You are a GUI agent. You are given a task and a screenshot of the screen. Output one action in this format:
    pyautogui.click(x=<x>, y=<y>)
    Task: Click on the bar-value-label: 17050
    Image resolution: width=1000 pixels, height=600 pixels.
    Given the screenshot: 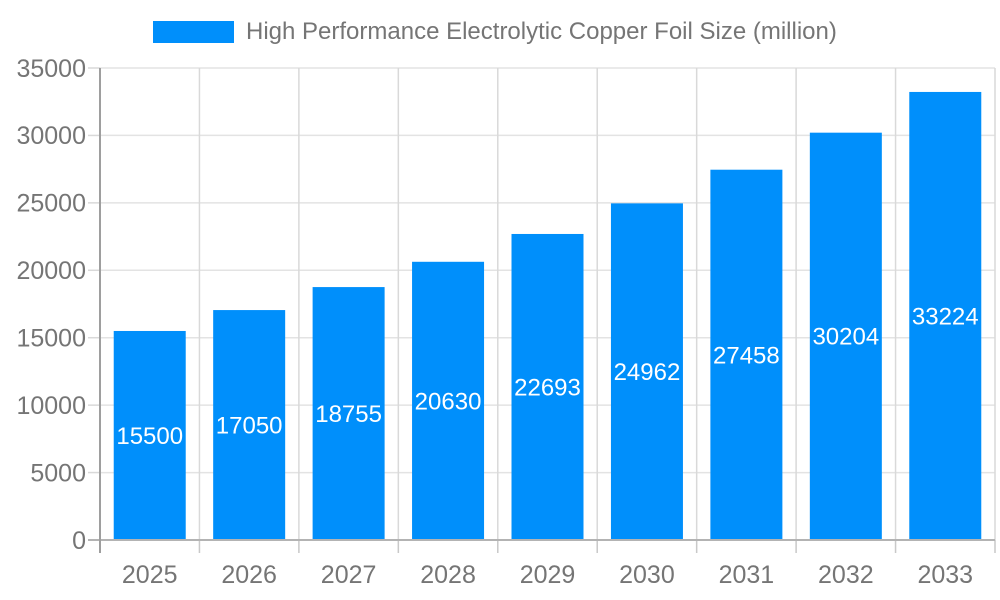 What is the action you would take?
    pyautogui.click(x=249, y=425)
    